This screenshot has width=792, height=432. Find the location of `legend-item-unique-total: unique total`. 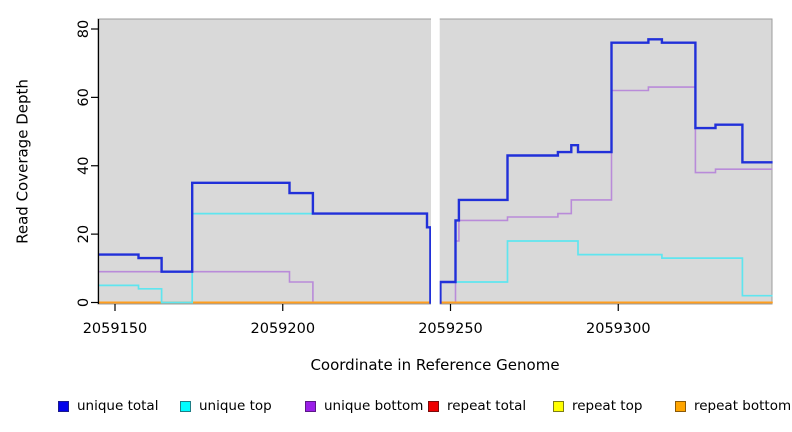

legend-item-unique-total: unique total is located at coordinates (108, 406).